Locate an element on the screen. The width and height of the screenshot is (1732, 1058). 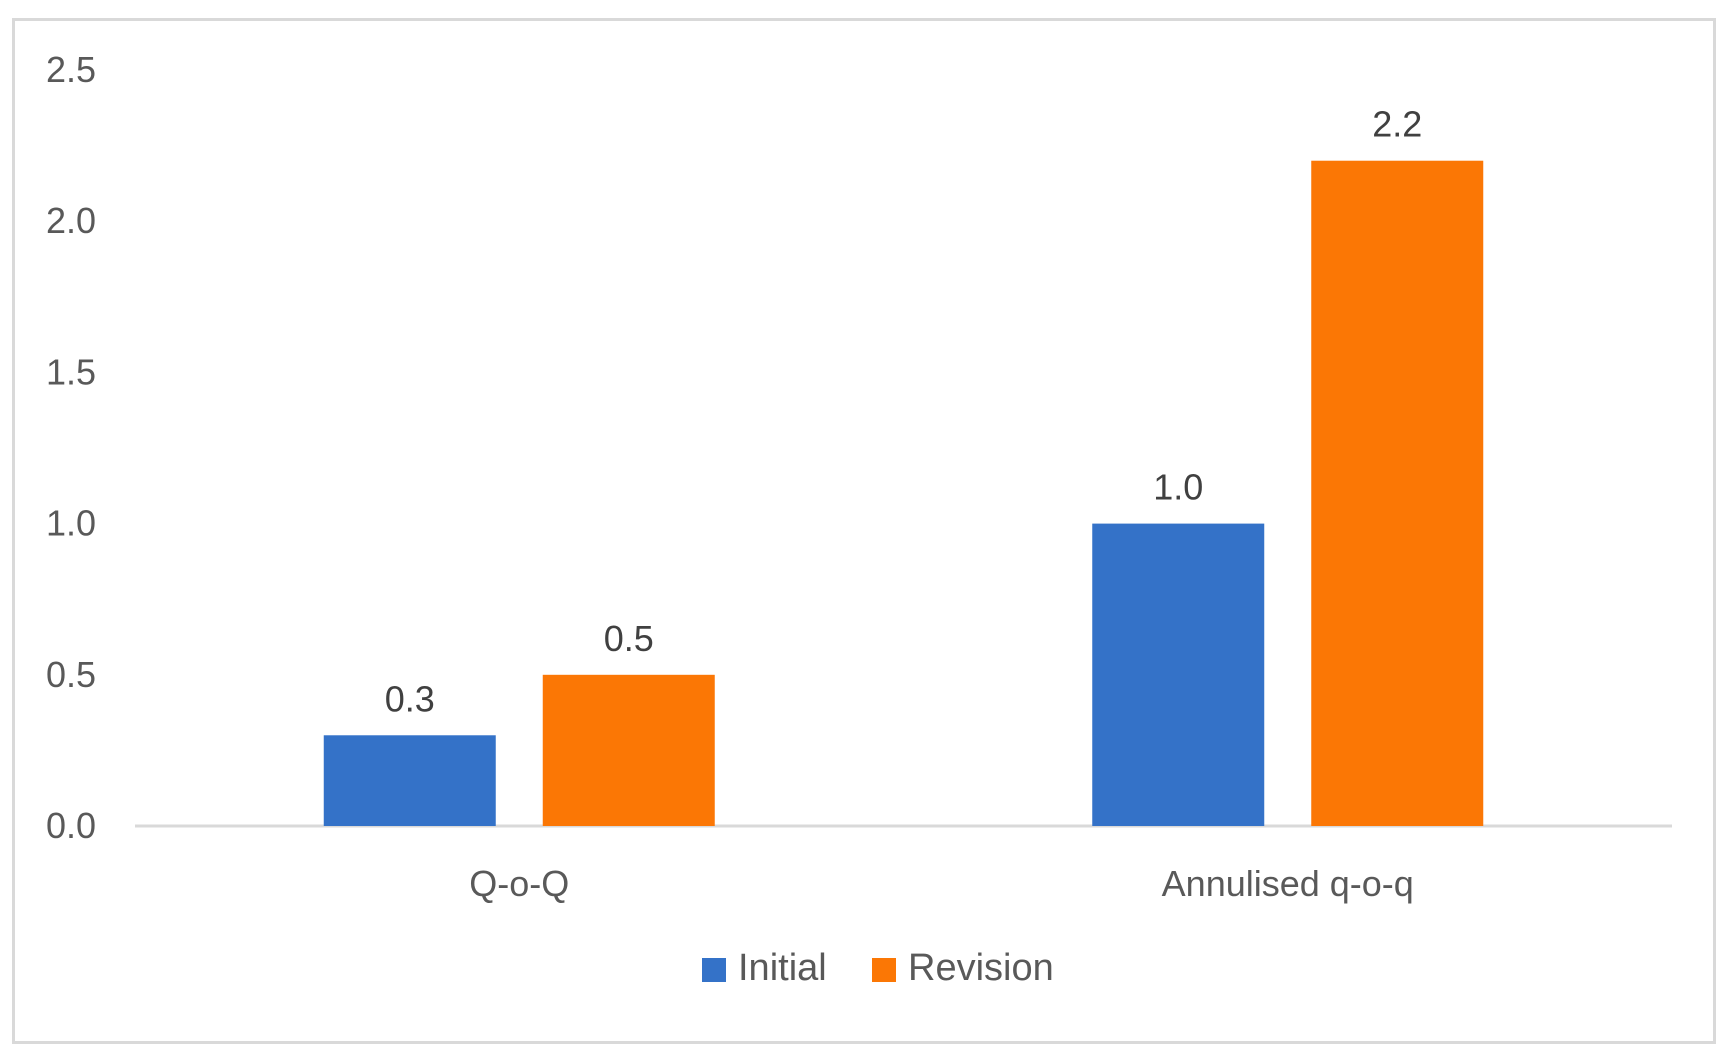
y-axis-ticks: 0.0 0.5 1.0 1.5 2.0 2.5 is located at coordinates (71, 447).